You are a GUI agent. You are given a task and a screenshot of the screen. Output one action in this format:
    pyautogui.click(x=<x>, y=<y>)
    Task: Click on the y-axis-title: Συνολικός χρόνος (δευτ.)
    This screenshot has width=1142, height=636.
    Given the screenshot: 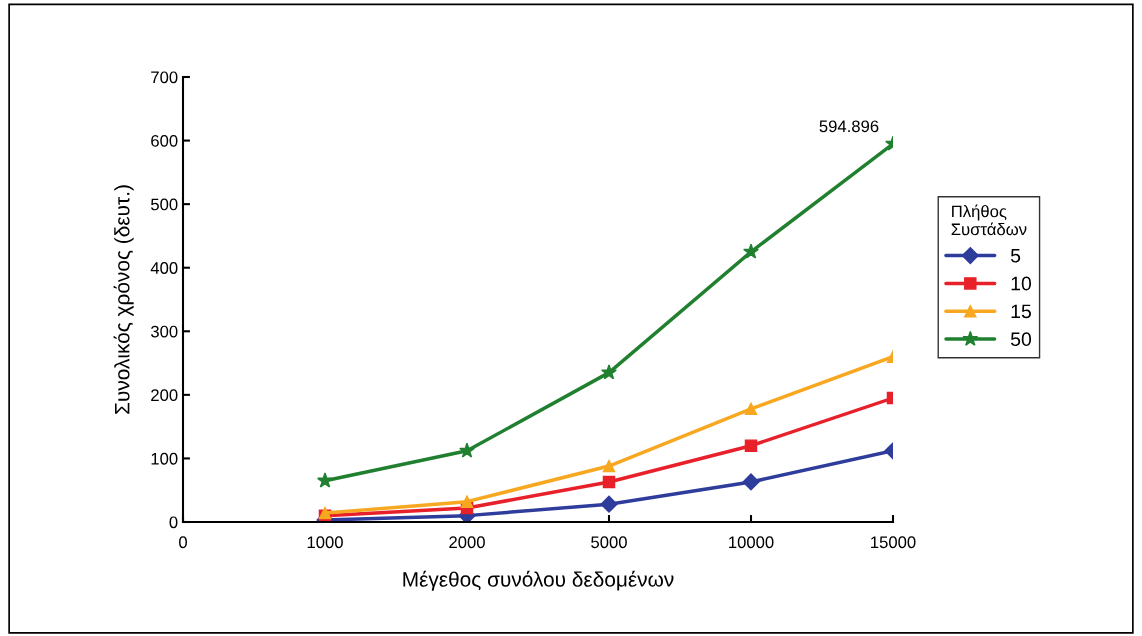 What is the action you would take?
    pyautogui.click(x=123, y=299)
    